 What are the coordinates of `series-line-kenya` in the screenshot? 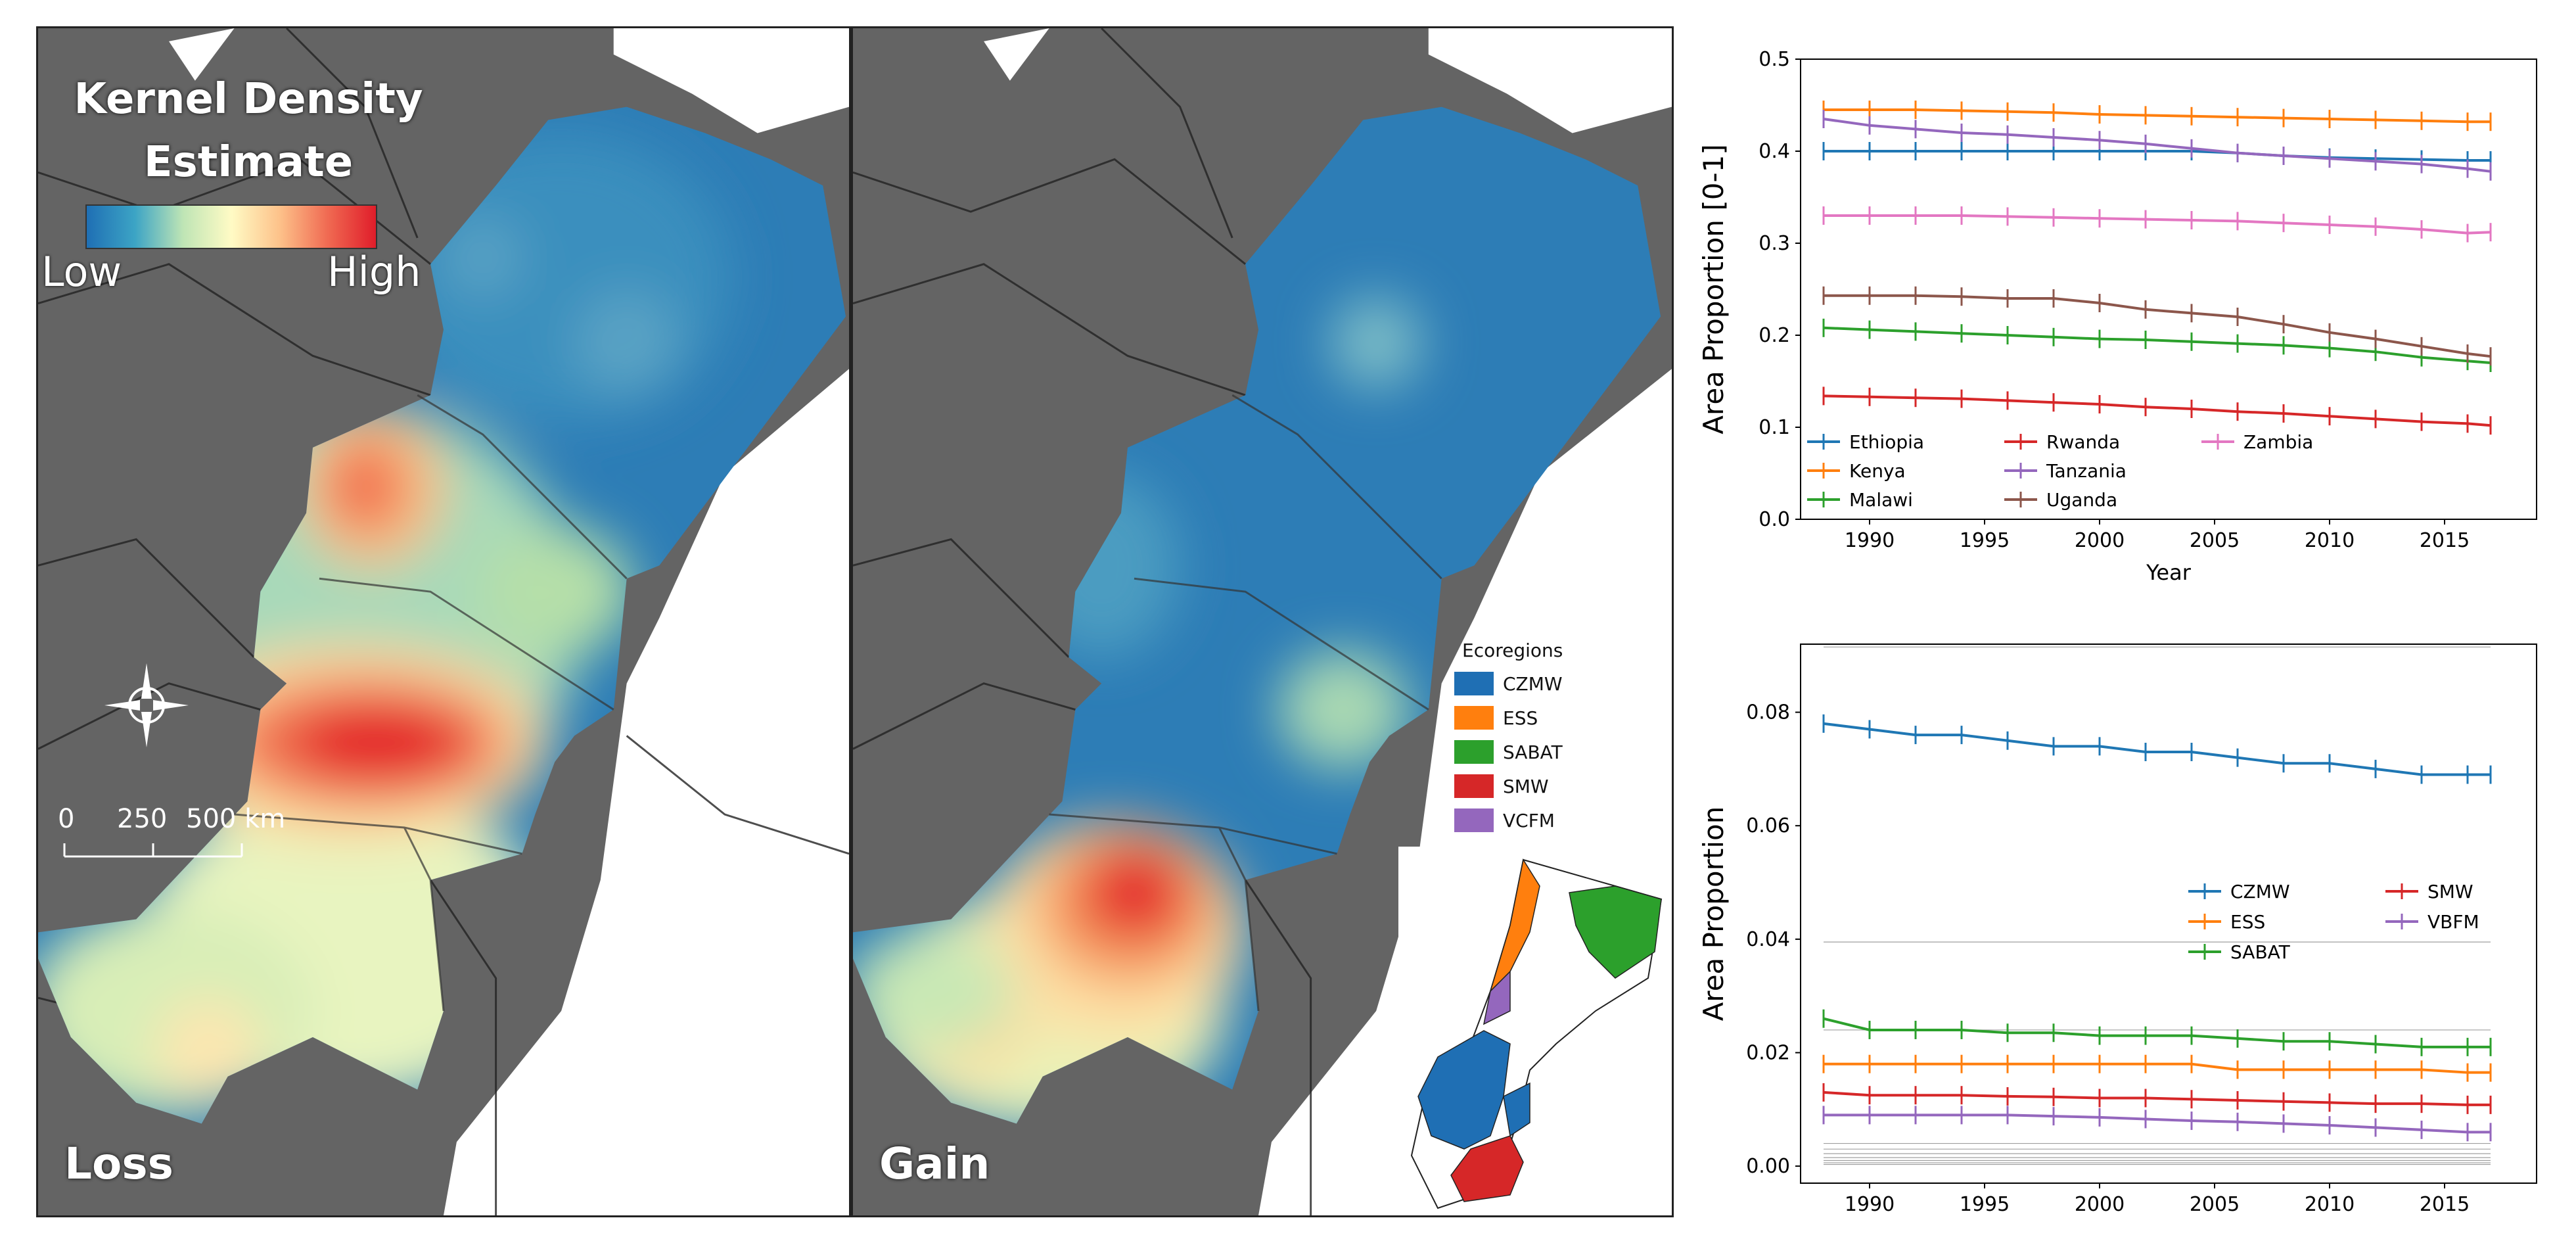 It's located at (2157, 116).